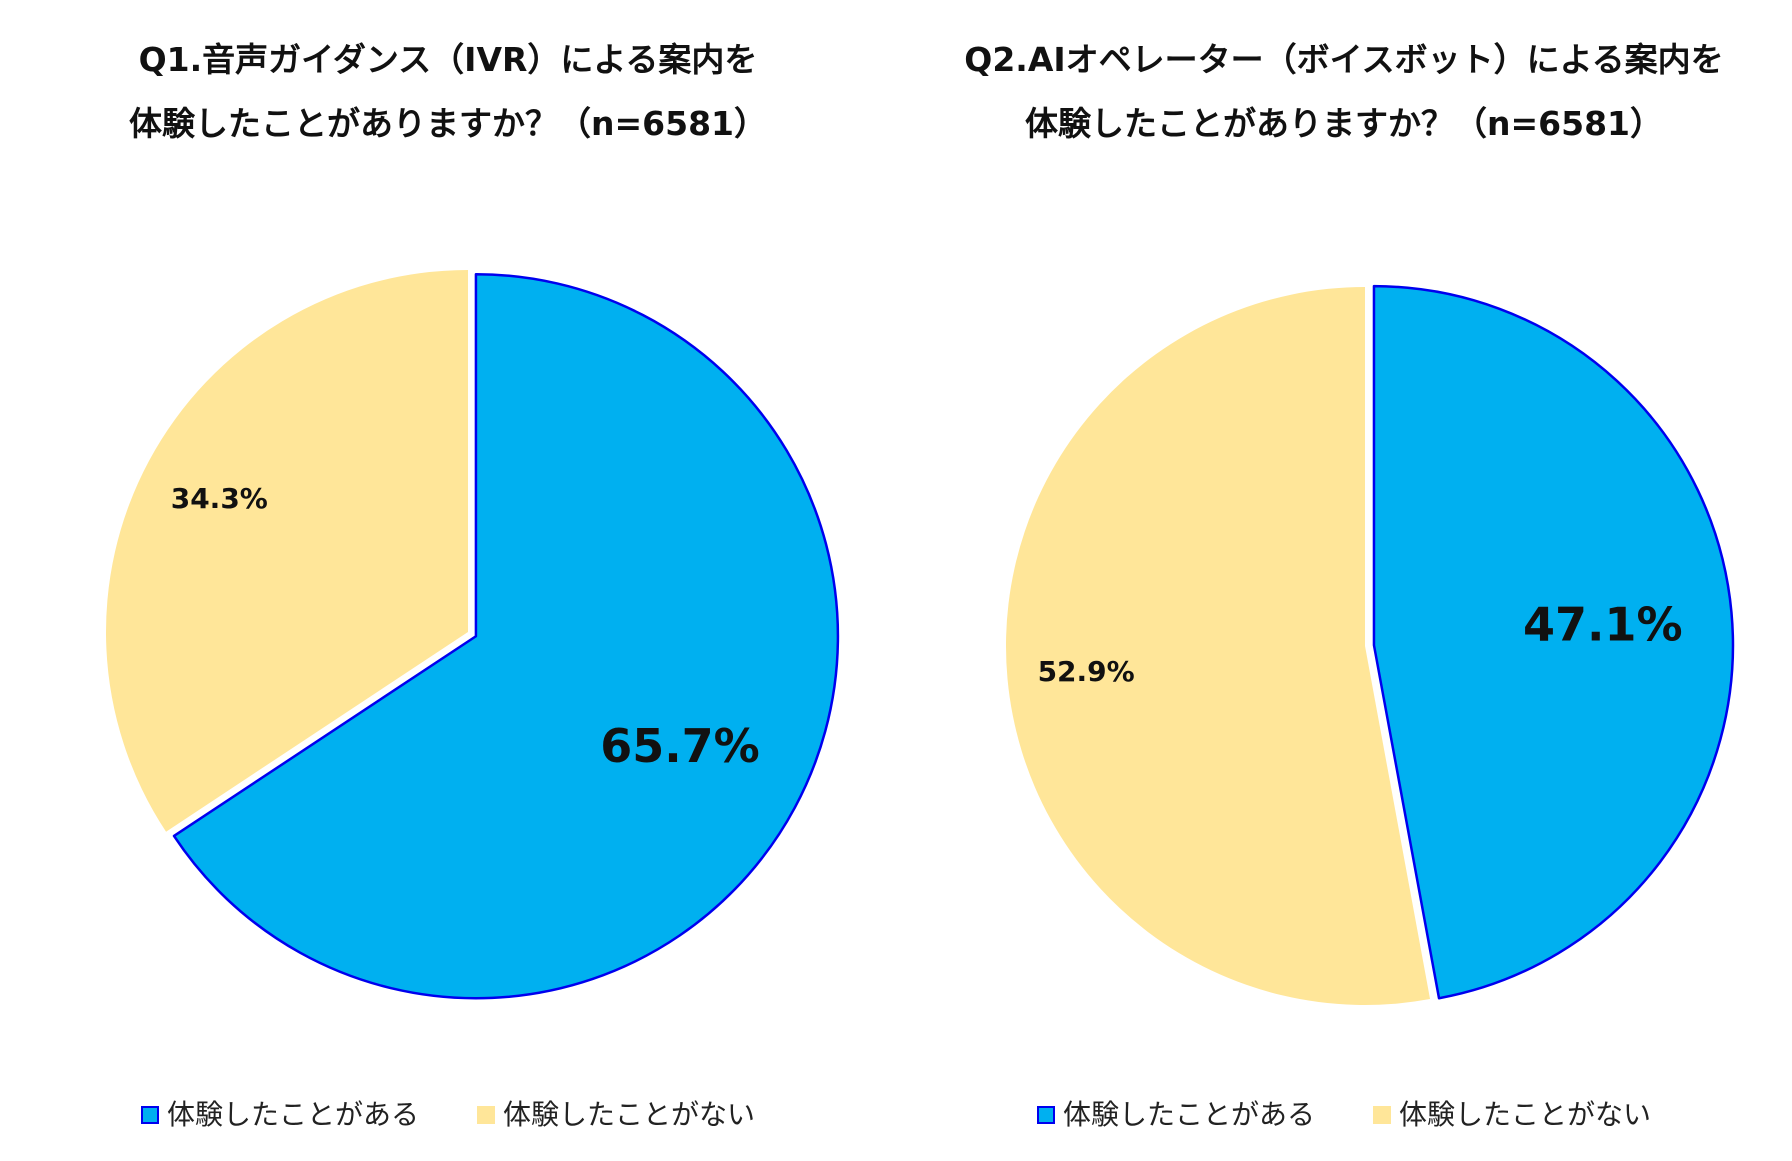  What do you see at coordinates (448, 59) in the screenshot?
I see `chart-title-line: Q1.音声ガイダンス（IVR）による案内を` at bounding box center [448, 59].